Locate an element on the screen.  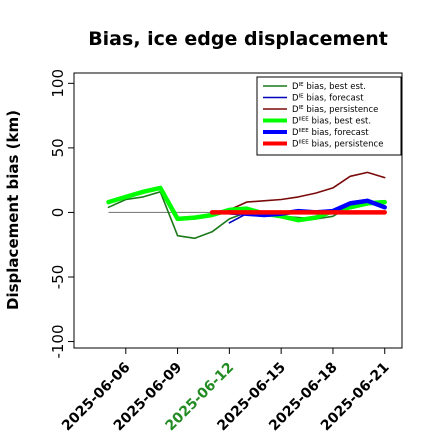
plot-layer is located at coordinates (246, 205).